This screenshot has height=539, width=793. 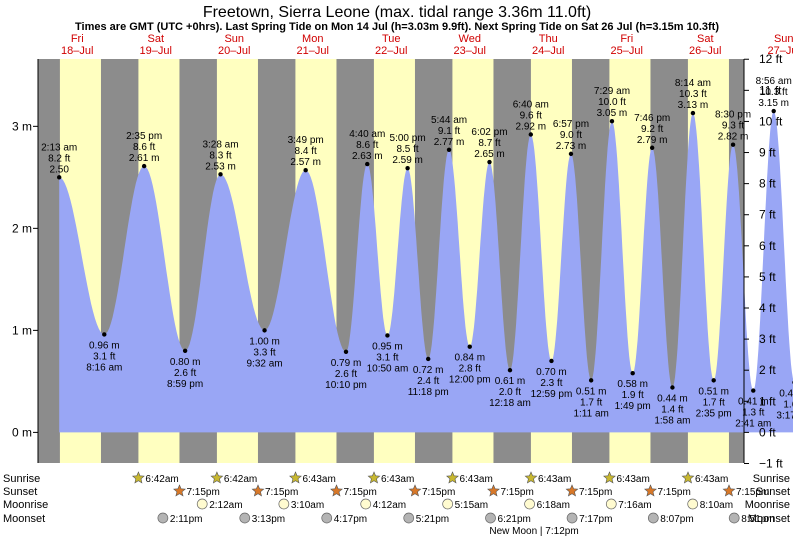 I want to click on moonrise-time: 3:10am, so click(x=307, y=505).